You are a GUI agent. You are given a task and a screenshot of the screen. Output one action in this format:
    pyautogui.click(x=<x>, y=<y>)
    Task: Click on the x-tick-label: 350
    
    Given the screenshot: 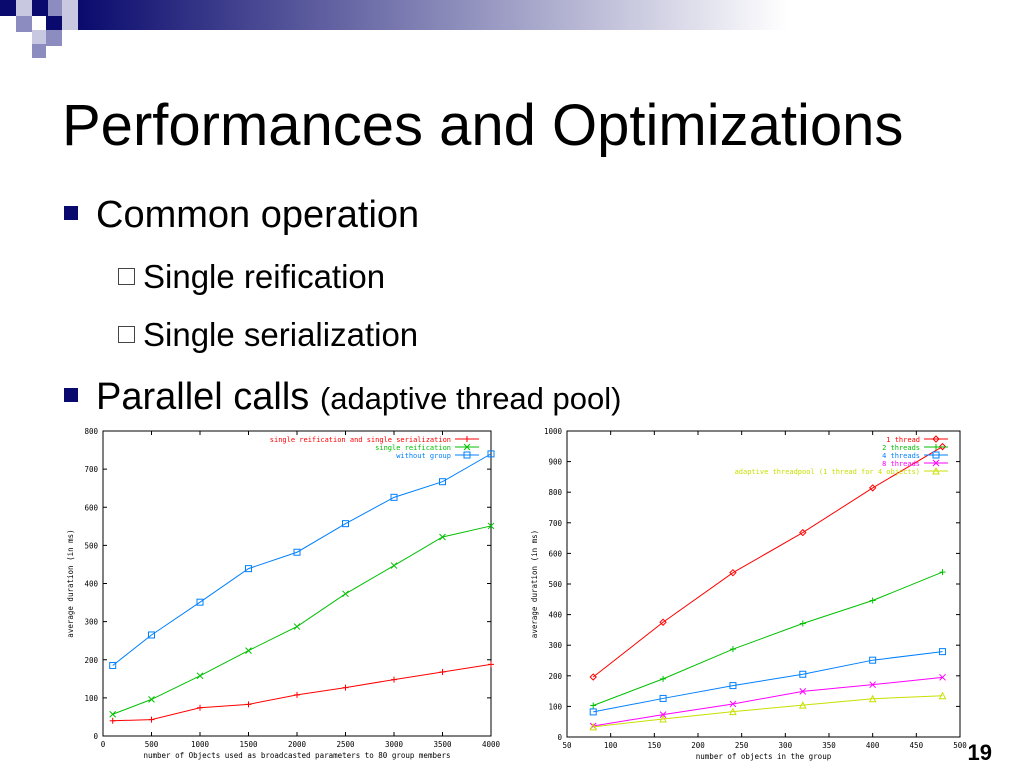 What is the action you would take?
    pyautogui.click(x=829, y=745)
    